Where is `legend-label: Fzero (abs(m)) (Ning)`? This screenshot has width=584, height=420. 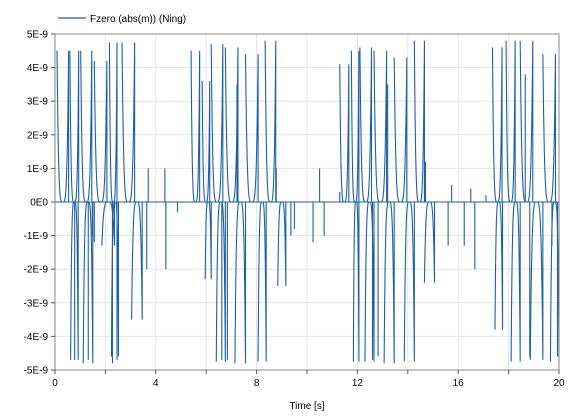 legend-label: Fzero (abs(m)) (Ning) is located at coordinates (138, 19).